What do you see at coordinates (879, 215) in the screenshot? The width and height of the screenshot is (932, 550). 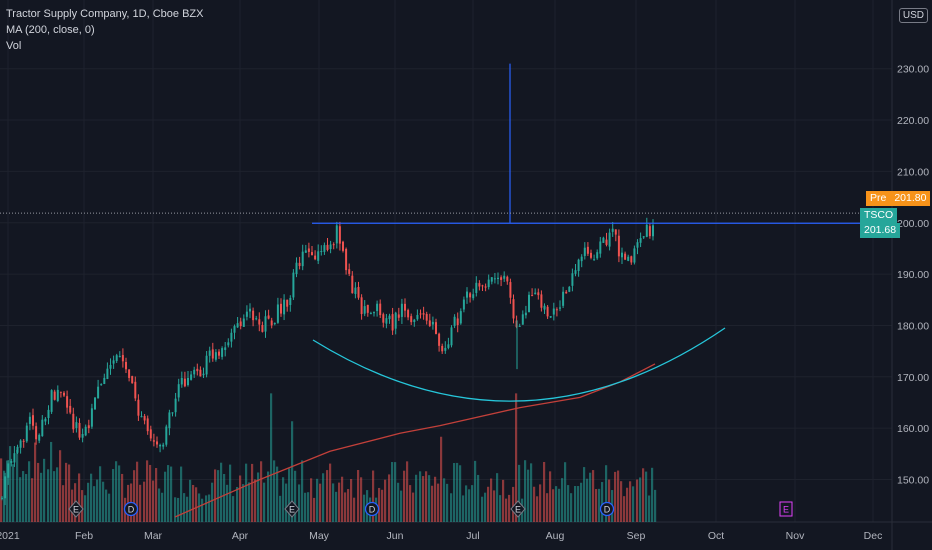 I see `ticker-label: TSCO` at bounding box center [879, 215].